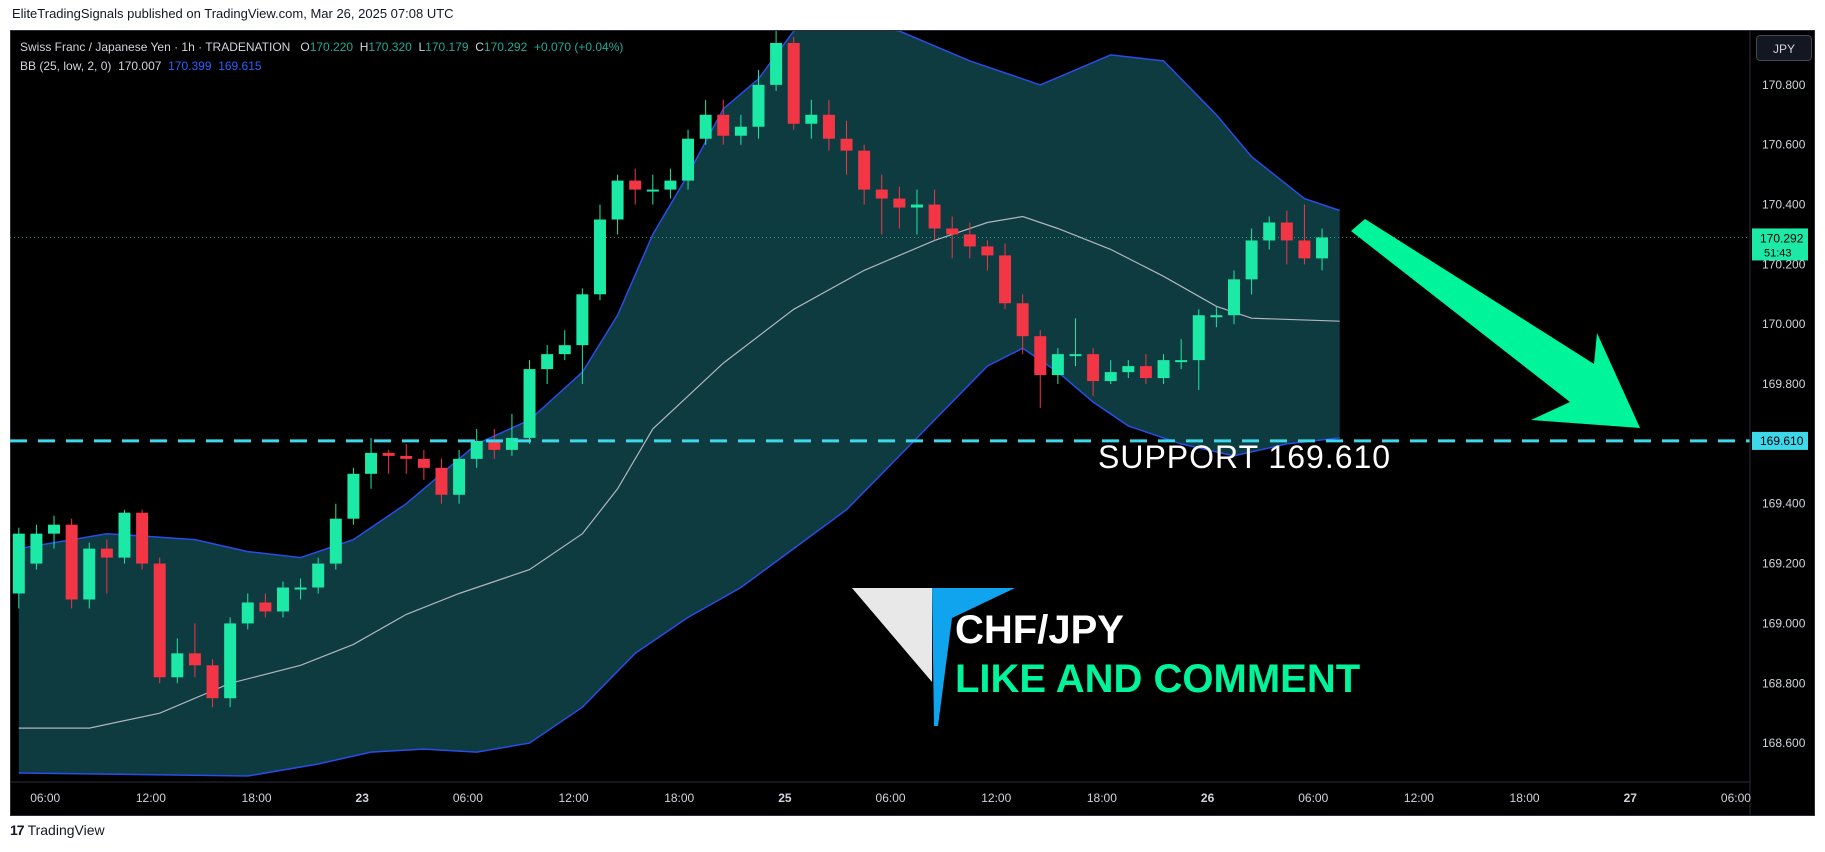 The image size is (1825, 852). Describe the element at coordinates (892, 635) in the screenshot. I see `brand-logo-left-icon` at that location.